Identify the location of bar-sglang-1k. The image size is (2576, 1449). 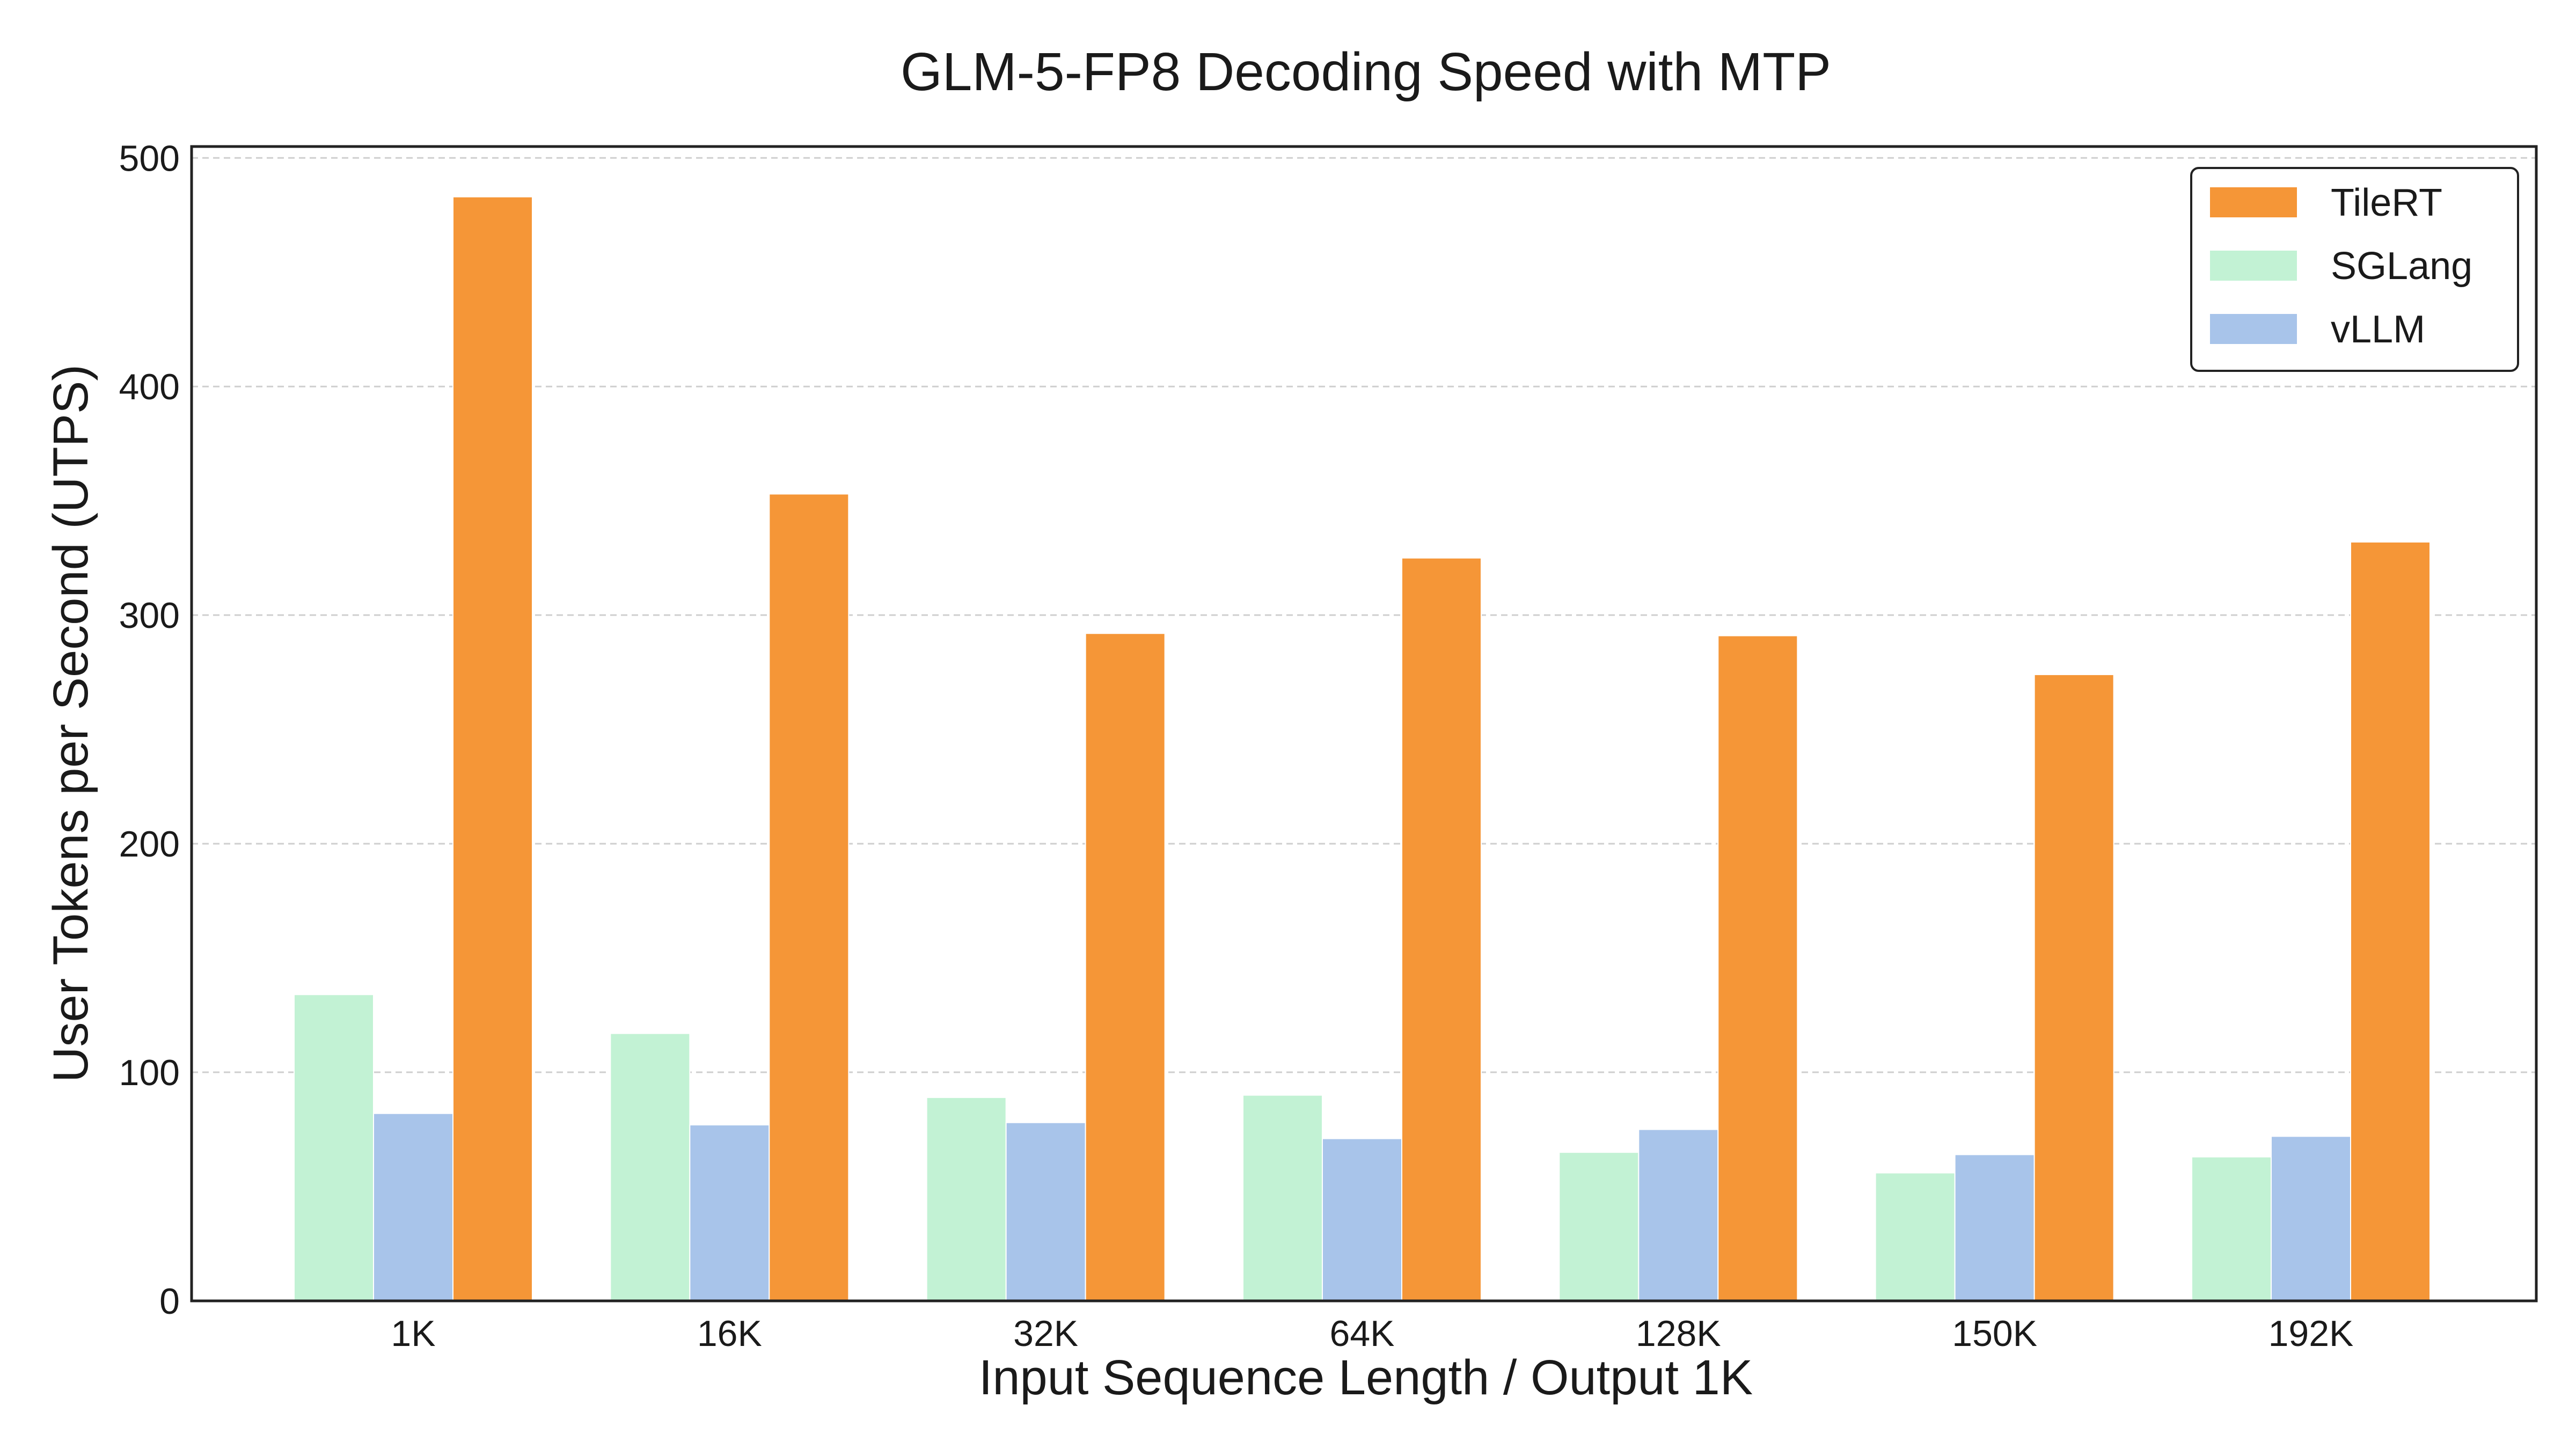
(334, 1147).